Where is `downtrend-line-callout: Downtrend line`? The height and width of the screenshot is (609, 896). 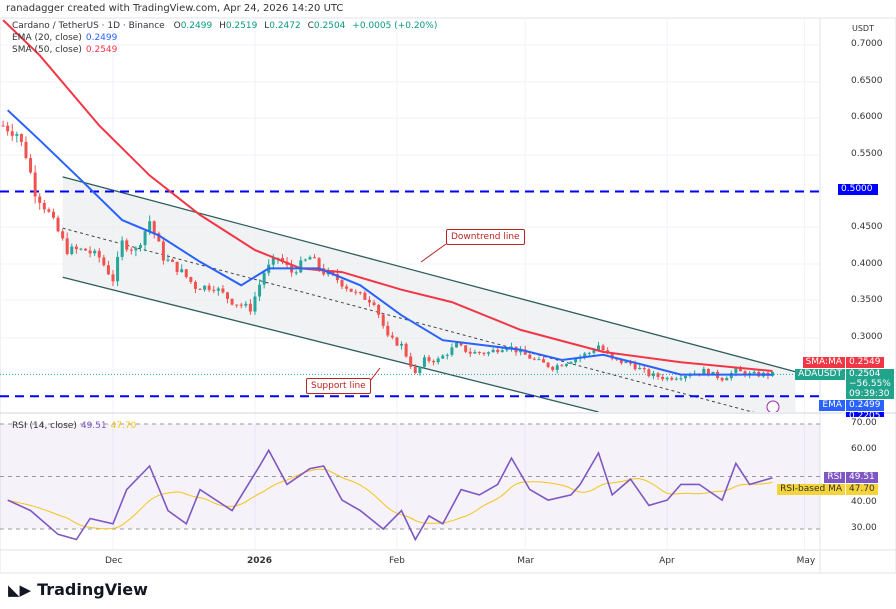 downtrend-line-callout: Downtrend line is located at coordinates (485, 237).